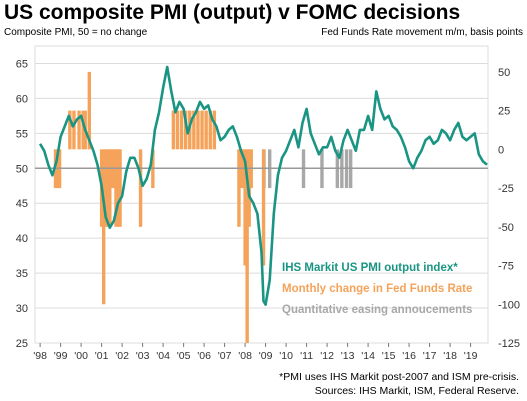 The image size is (527, 401). What do you see at coordinates (22, 204) in the screenshot?
I see `left-tick-label: 45` at bounding box center [22, 204].